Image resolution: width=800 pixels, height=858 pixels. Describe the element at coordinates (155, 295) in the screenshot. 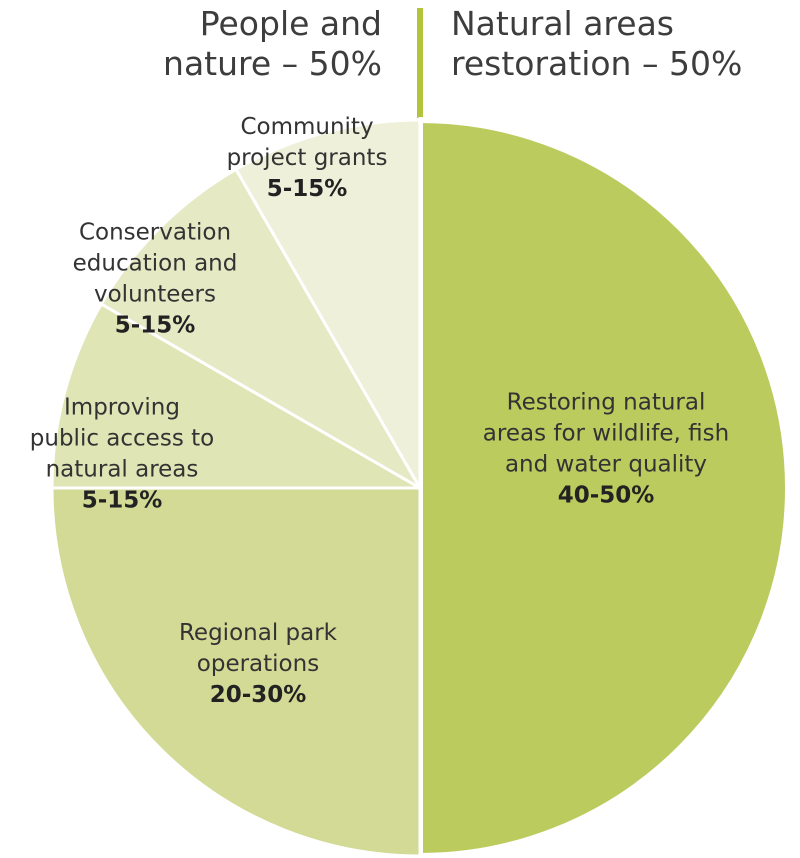

I see `slice-label-3-line-2: volunteers` at that location.